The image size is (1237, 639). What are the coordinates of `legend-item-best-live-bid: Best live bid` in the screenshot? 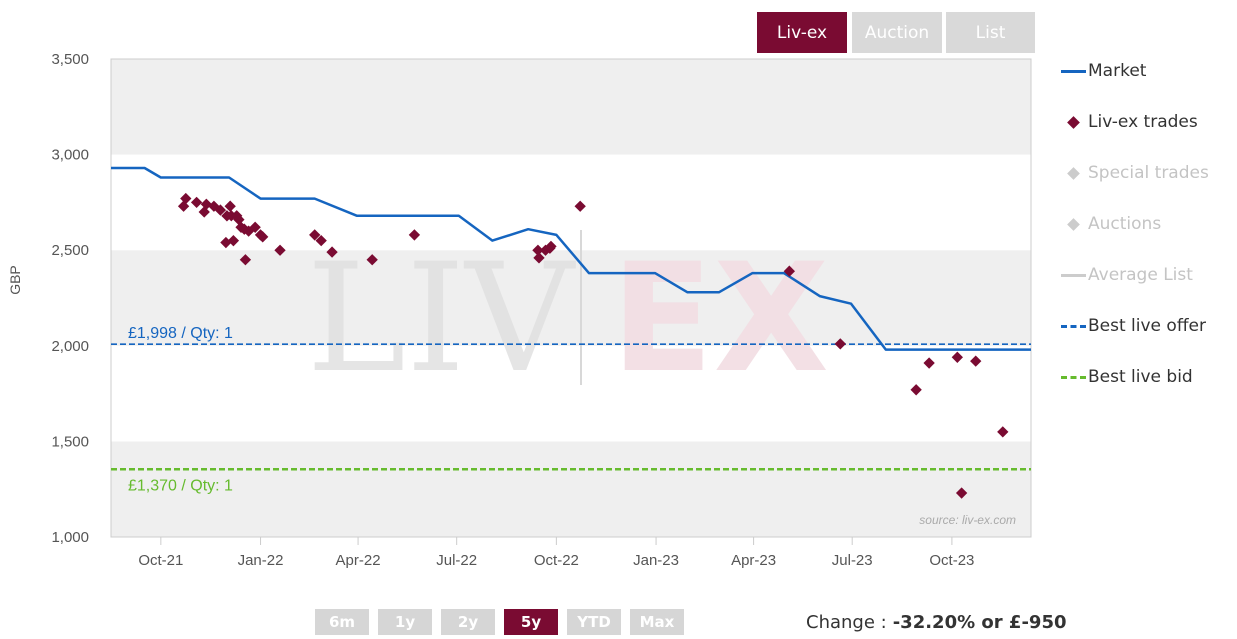 It's located at (1125, 377).